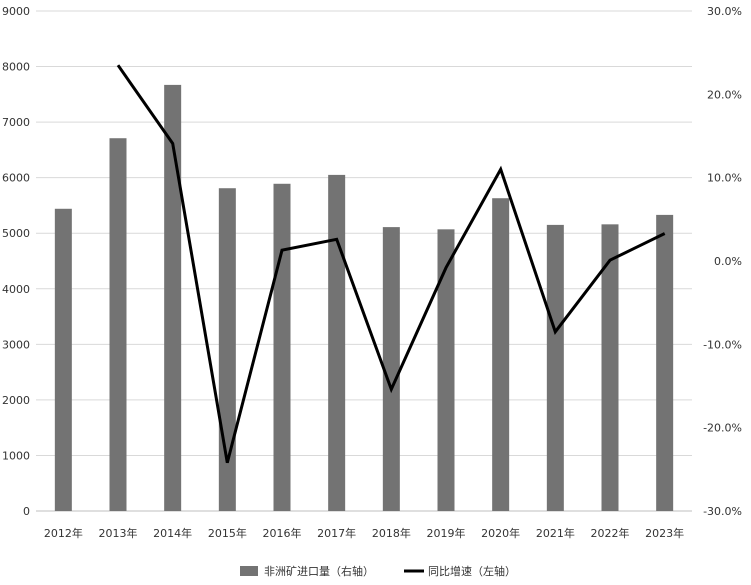  Describe the element at coordinates (16, 344) in the screenshot. I see `left-tick-label: 3000` at that location.